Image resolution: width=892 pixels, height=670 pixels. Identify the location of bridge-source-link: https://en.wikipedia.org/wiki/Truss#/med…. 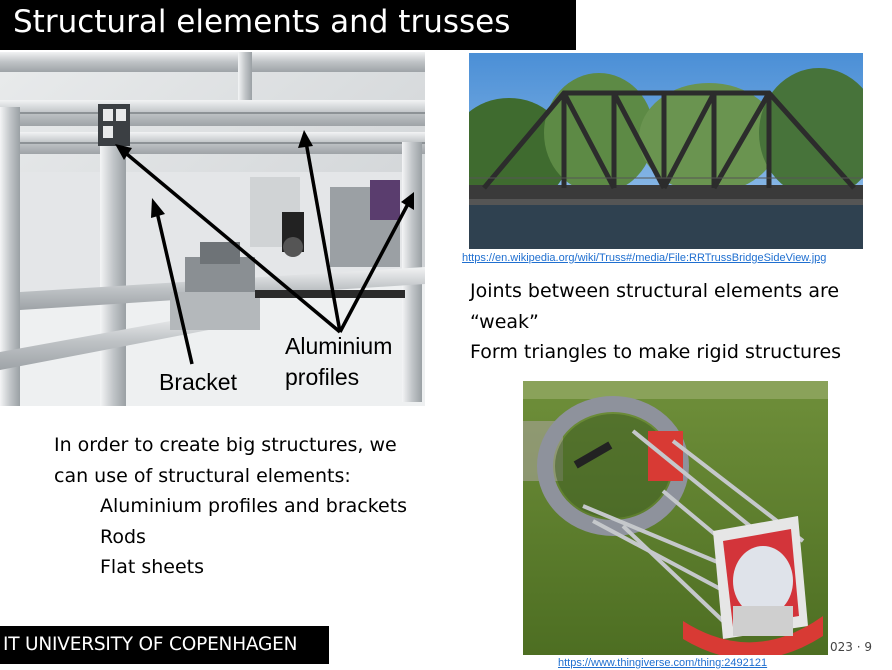
(644, 258).